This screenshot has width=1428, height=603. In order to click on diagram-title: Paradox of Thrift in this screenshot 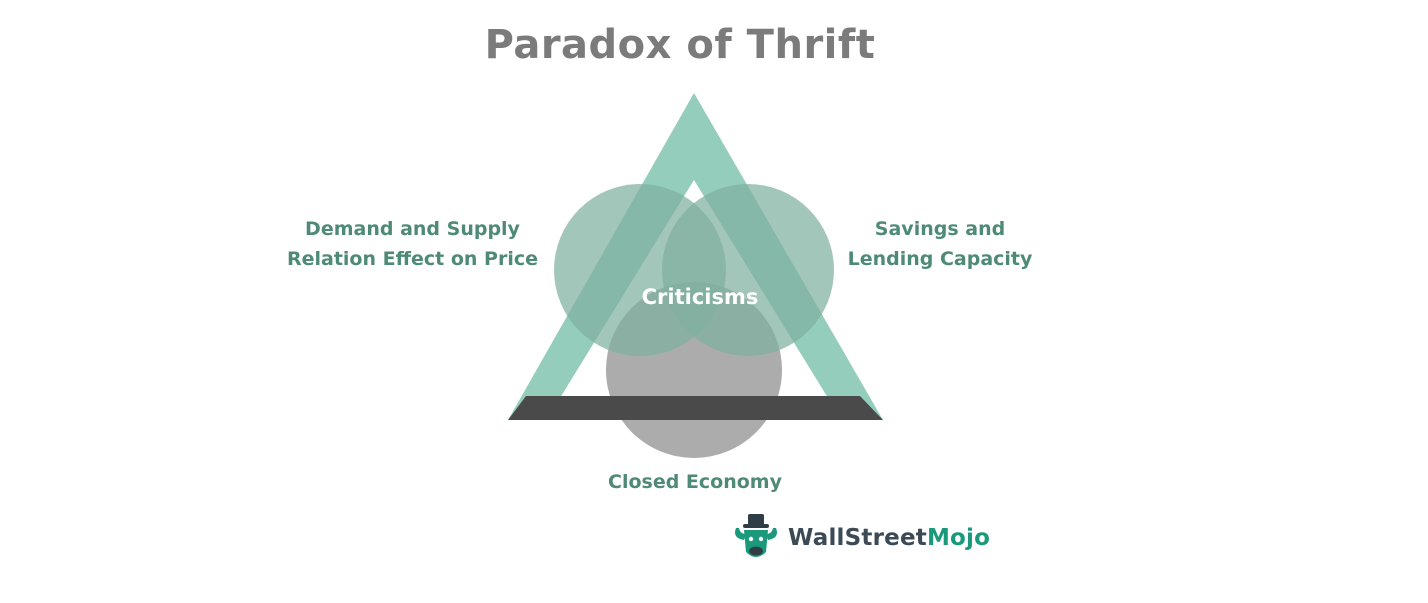, I will do `click(680, 45)`.